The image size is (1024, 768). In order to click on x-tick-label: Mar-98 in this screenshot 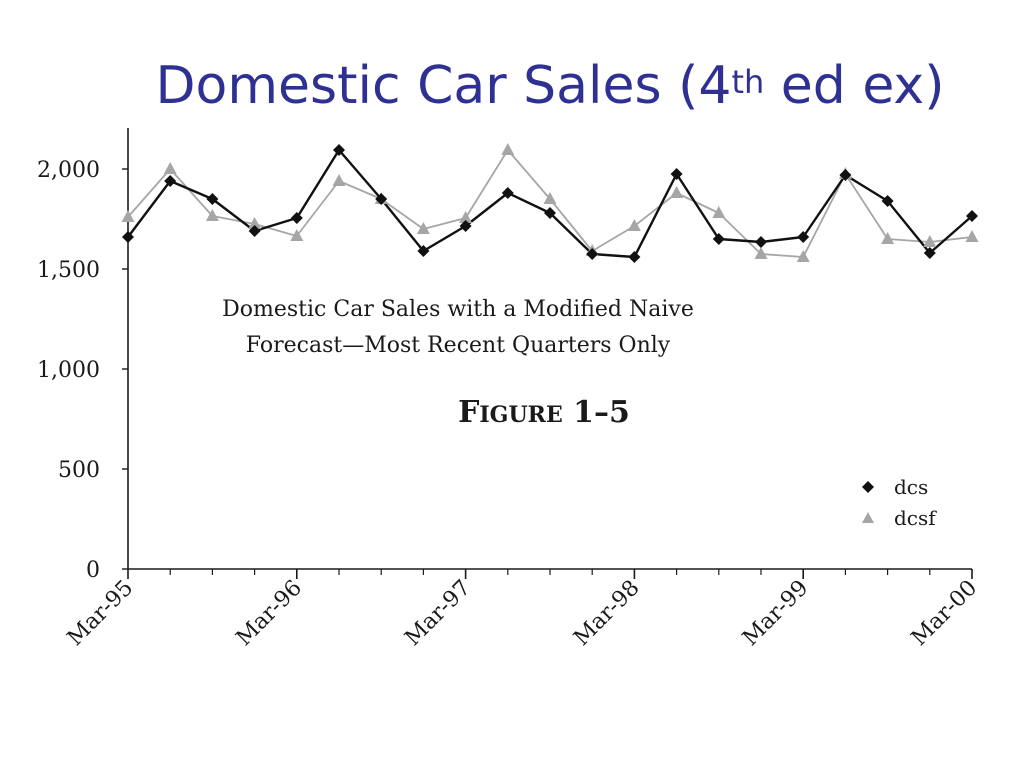, I will do `click(606, 613)`.